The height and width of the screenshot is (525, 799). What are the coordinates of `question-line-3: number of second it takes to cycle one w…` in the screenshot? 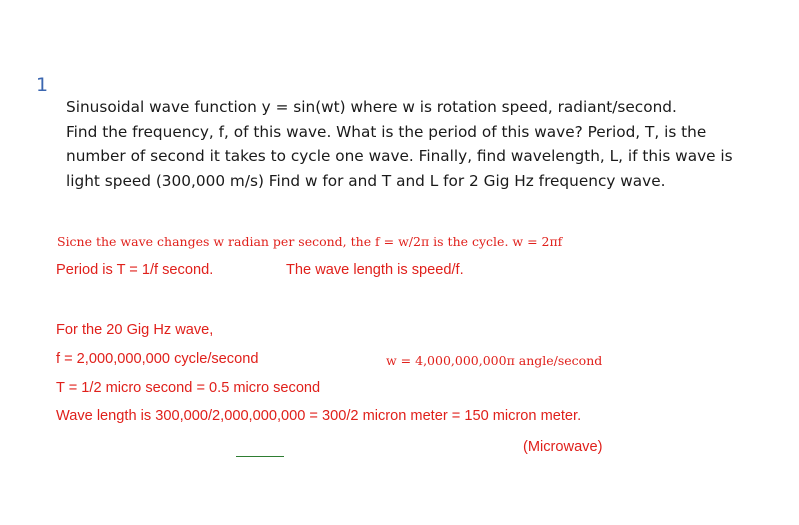 It's located at (399, 156).